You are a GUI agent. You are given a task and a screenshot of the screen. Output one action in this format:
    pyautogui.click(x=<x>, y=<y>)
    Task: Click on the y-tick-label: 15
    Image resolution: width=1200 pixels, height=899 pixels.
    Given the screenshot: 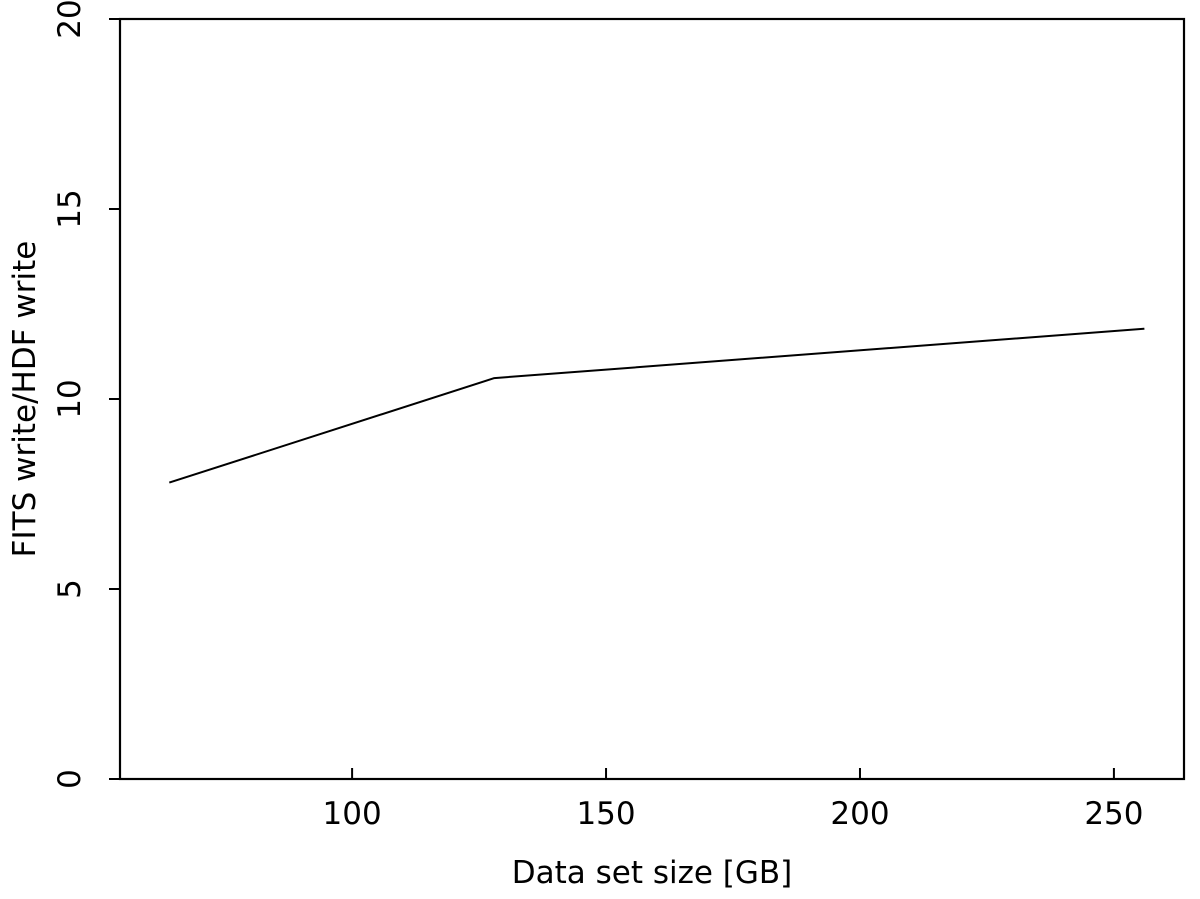 What is the action you would take?
    pyautogui.click(x=70, y=208)
    